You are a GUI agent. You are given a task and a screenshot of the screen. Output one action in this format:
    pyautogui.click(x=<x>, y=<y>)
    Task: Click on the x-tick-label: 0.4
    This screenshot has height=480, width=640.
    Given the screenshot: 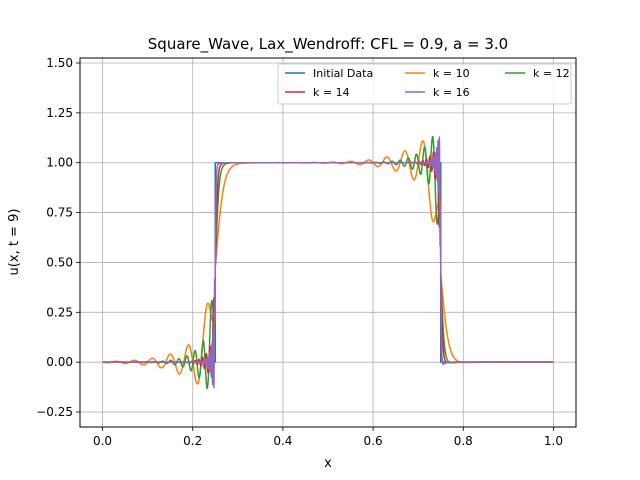 What is the action you would take?
    pyautogui.click(x=282, y=441)
    